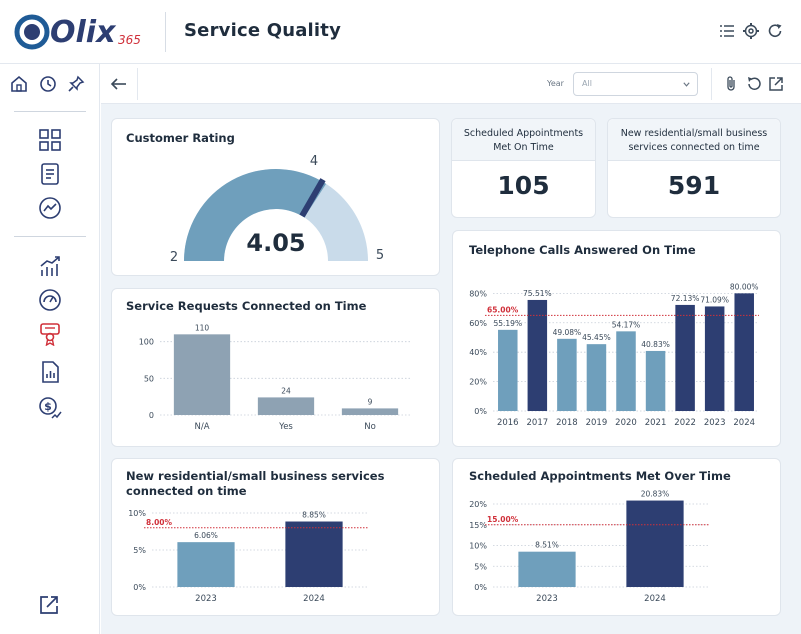  Describe the element at coordinates (600, 476) in the screenshot. I see `appointments-over-time-title: Scheduled Appointments Met Over Time` at that location.